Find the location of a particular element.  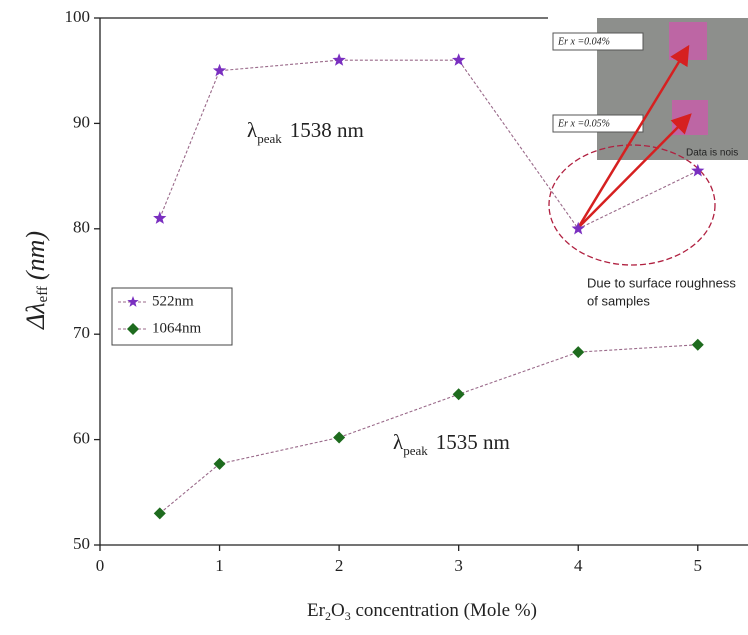

y-label-unit: (nm) is located at coordinates (35, 255).